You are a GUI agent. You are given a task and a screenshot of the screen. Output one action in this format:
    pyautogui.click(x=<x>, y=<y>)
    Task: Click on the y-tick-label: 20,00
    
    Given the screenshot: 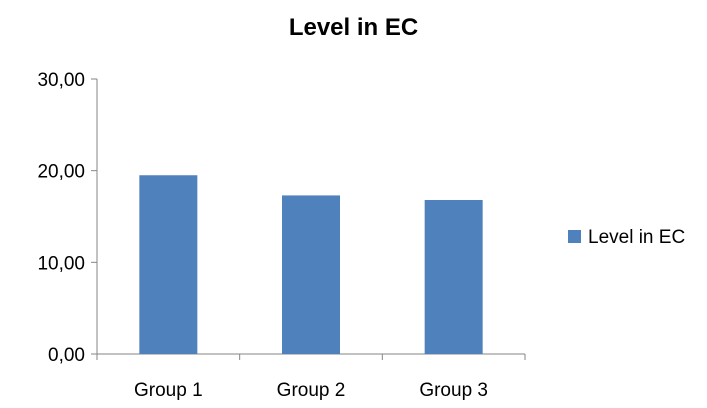 What is the action you would take?
    pyautogui.click(x=61, y=172)
    